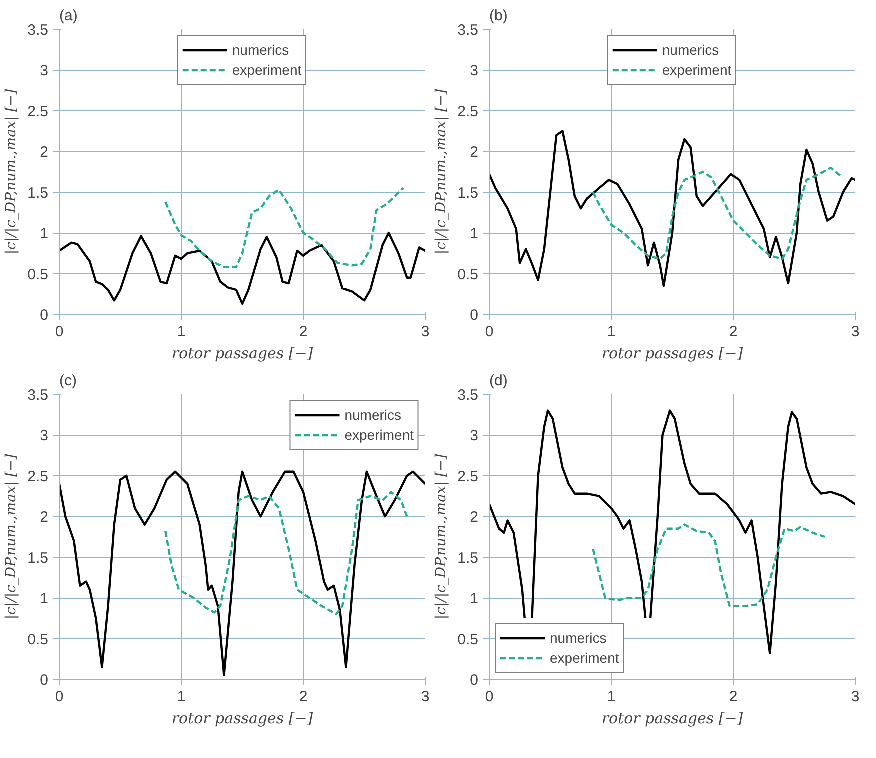 The image size is (876, 758). I want to click on chart-title: (d), so click(499, 381).